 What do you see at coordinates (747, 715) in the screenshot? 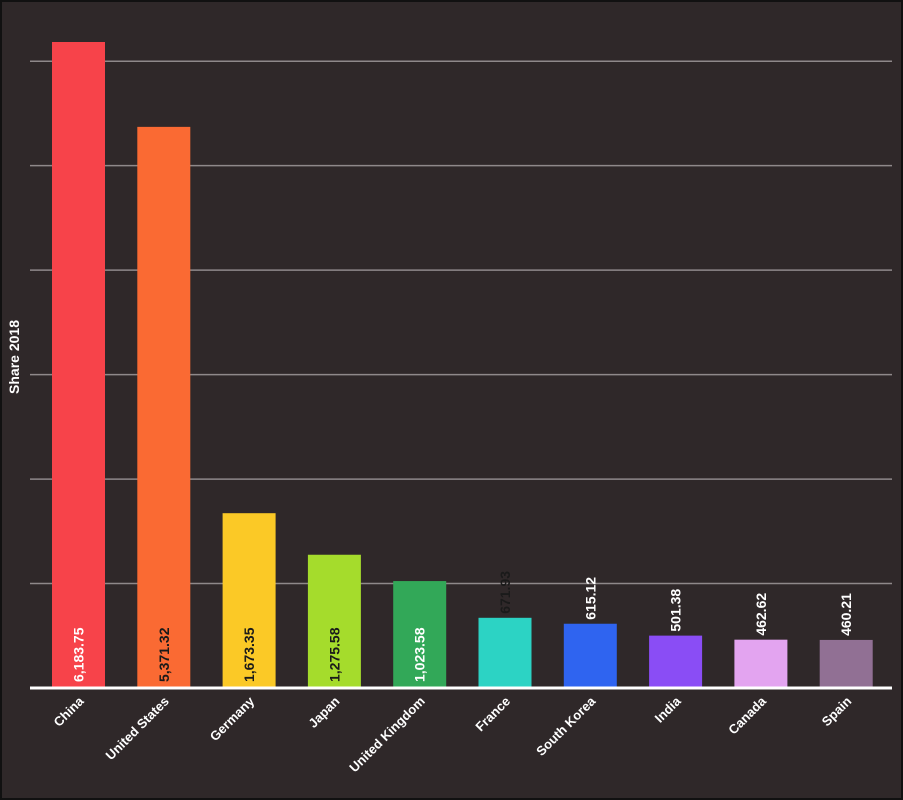
I see `x-tick-label: Canada` at bounding box center [747, 715].